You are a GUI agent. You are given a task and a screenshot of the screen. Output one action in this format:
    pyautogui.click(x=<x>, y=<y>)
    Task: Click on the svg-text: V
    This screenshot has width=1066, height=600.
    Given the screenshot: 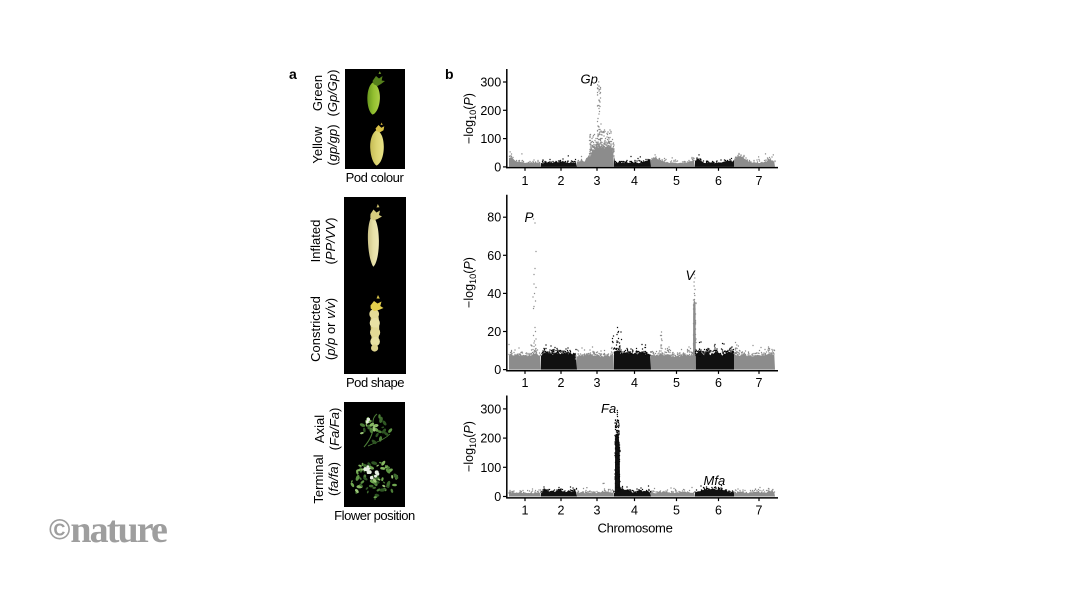 What is the action you would take?
    pyautogui.click(x=691, y=275)
    